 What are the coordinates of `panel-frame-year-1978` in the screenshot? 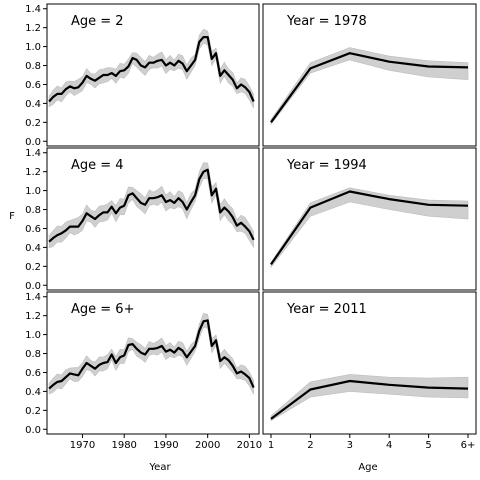 It's located at (369, 75).